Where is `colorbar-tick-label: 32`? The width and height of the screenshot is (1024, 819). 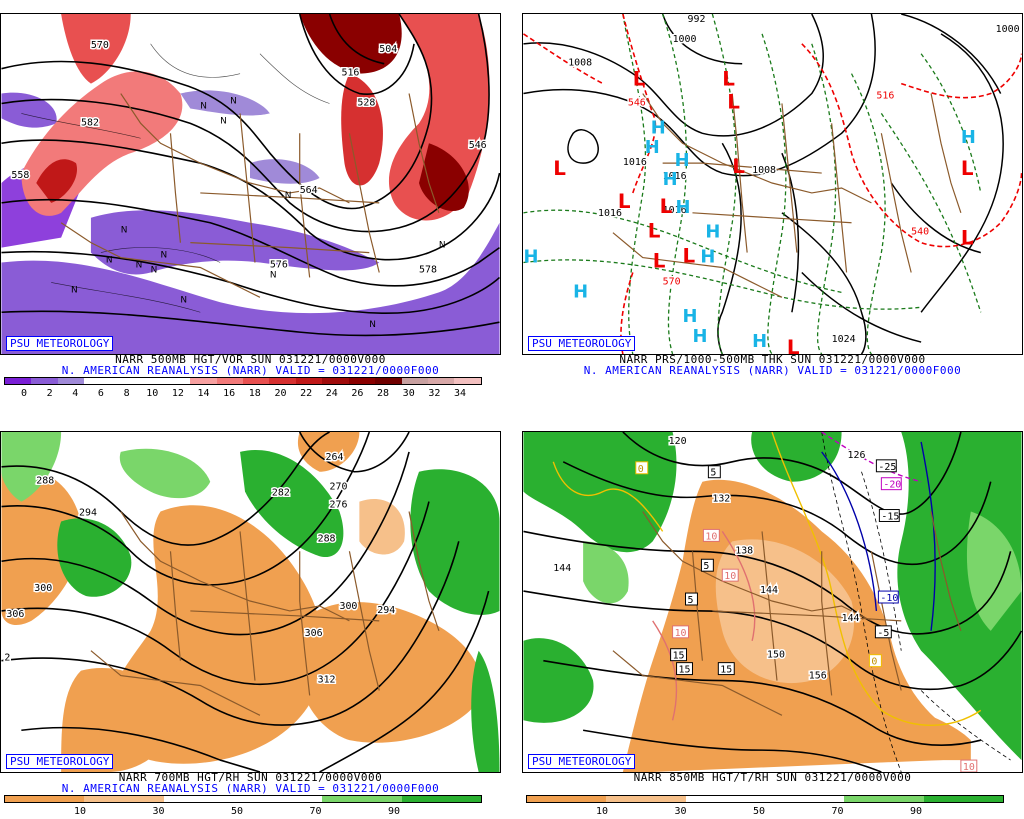
colorbar-tick-label: 32 is located at coordinates (434, 393).